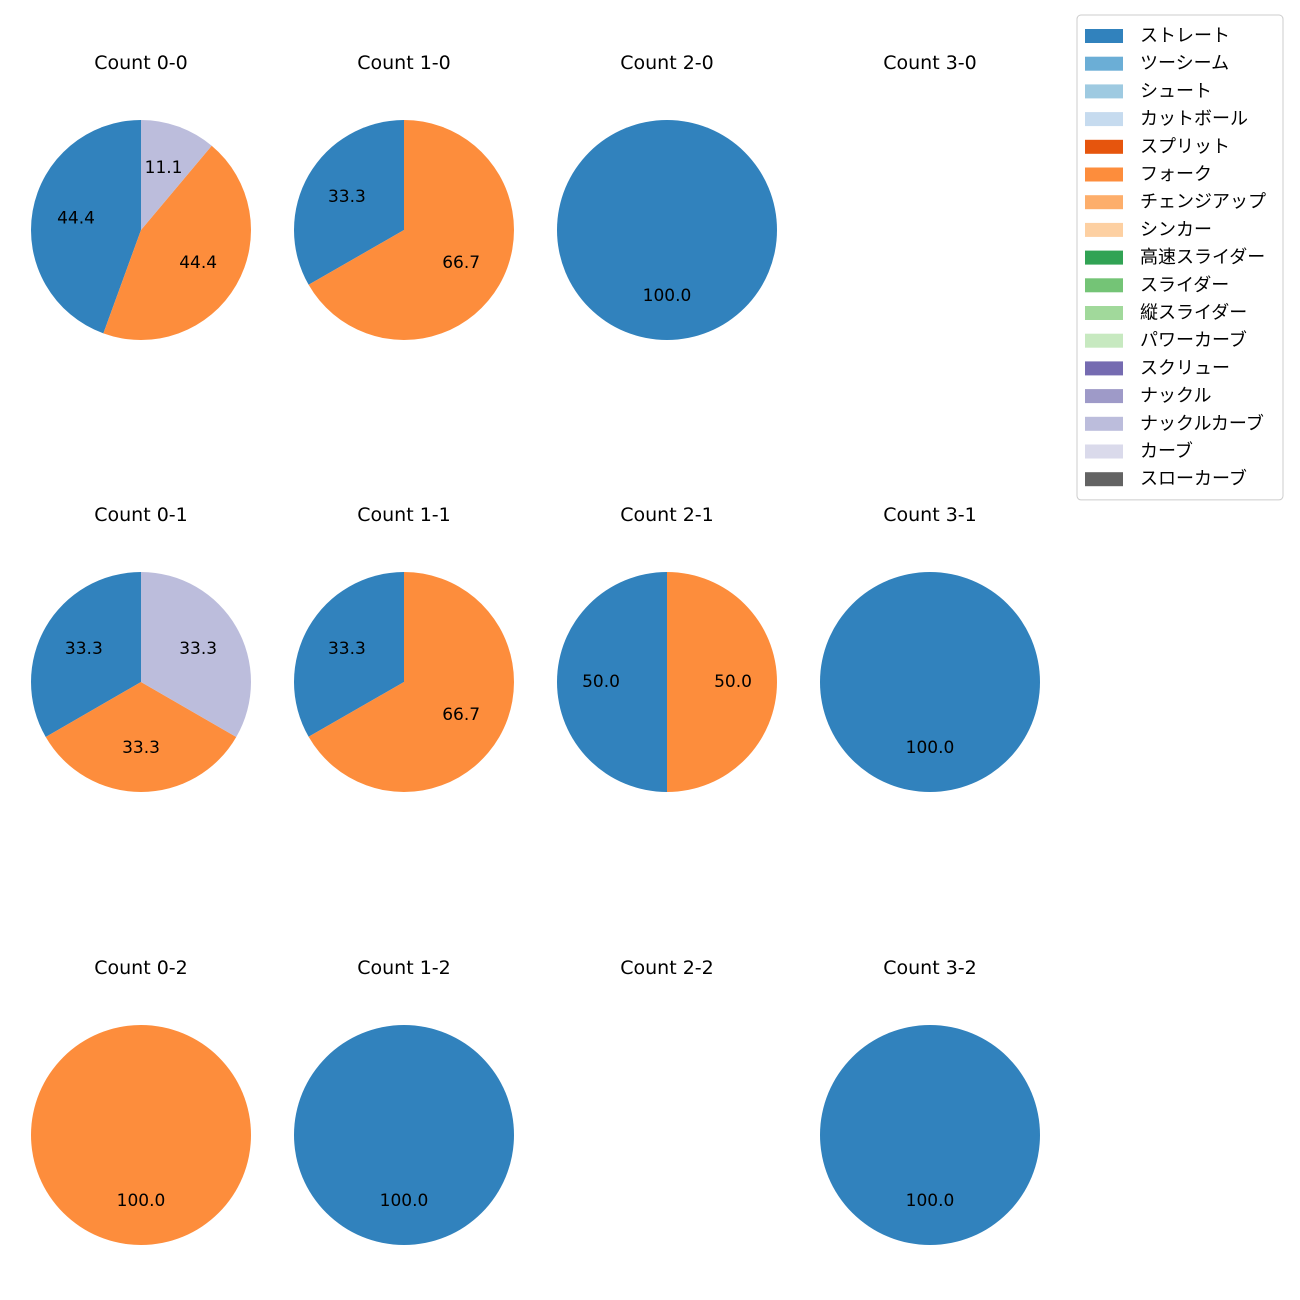  Describe the element at coordinates (1193, 313) in the screenshot. I see `legend-label: 縦スライダー` at that location.